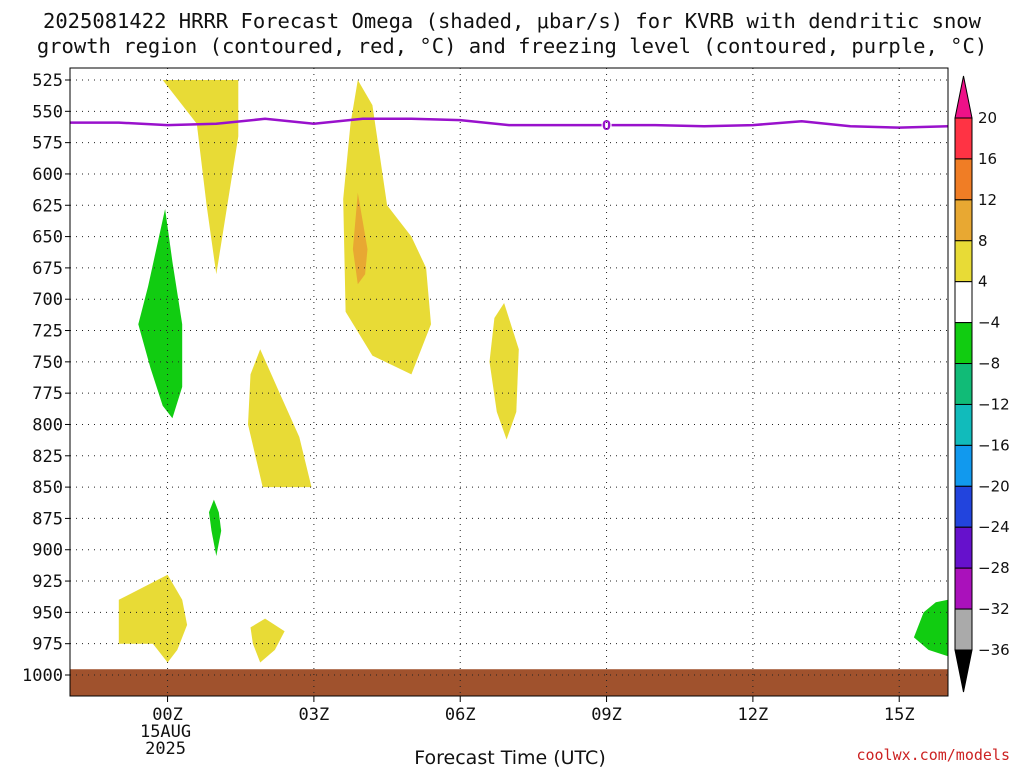 This screenshot has height=768, width=1024. Describe the element at coordinates (989, 323) in the screenshot. I see `colorbar-label-5: −4` at that location.